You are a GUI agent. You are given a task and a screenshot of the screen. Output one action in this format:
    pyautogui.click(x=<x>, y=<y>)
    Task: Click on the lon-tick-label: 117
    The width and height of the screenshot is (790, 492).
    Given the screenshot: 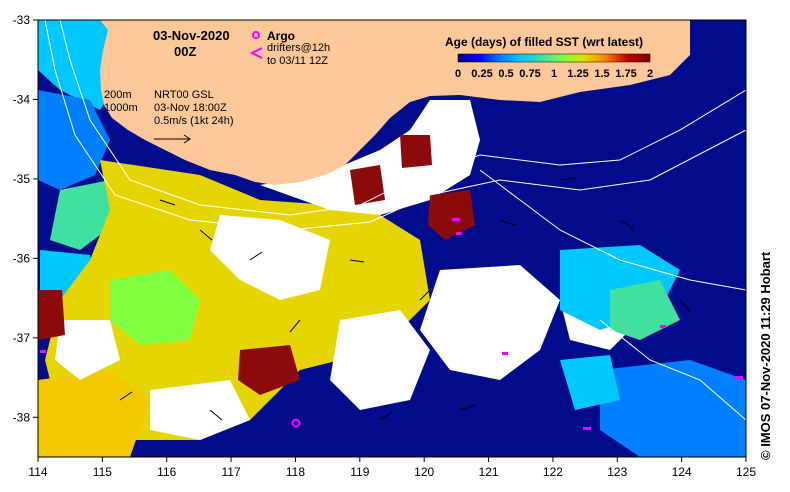 What is the action you would take?
    pyautogui.click(x=231, y=472)
    